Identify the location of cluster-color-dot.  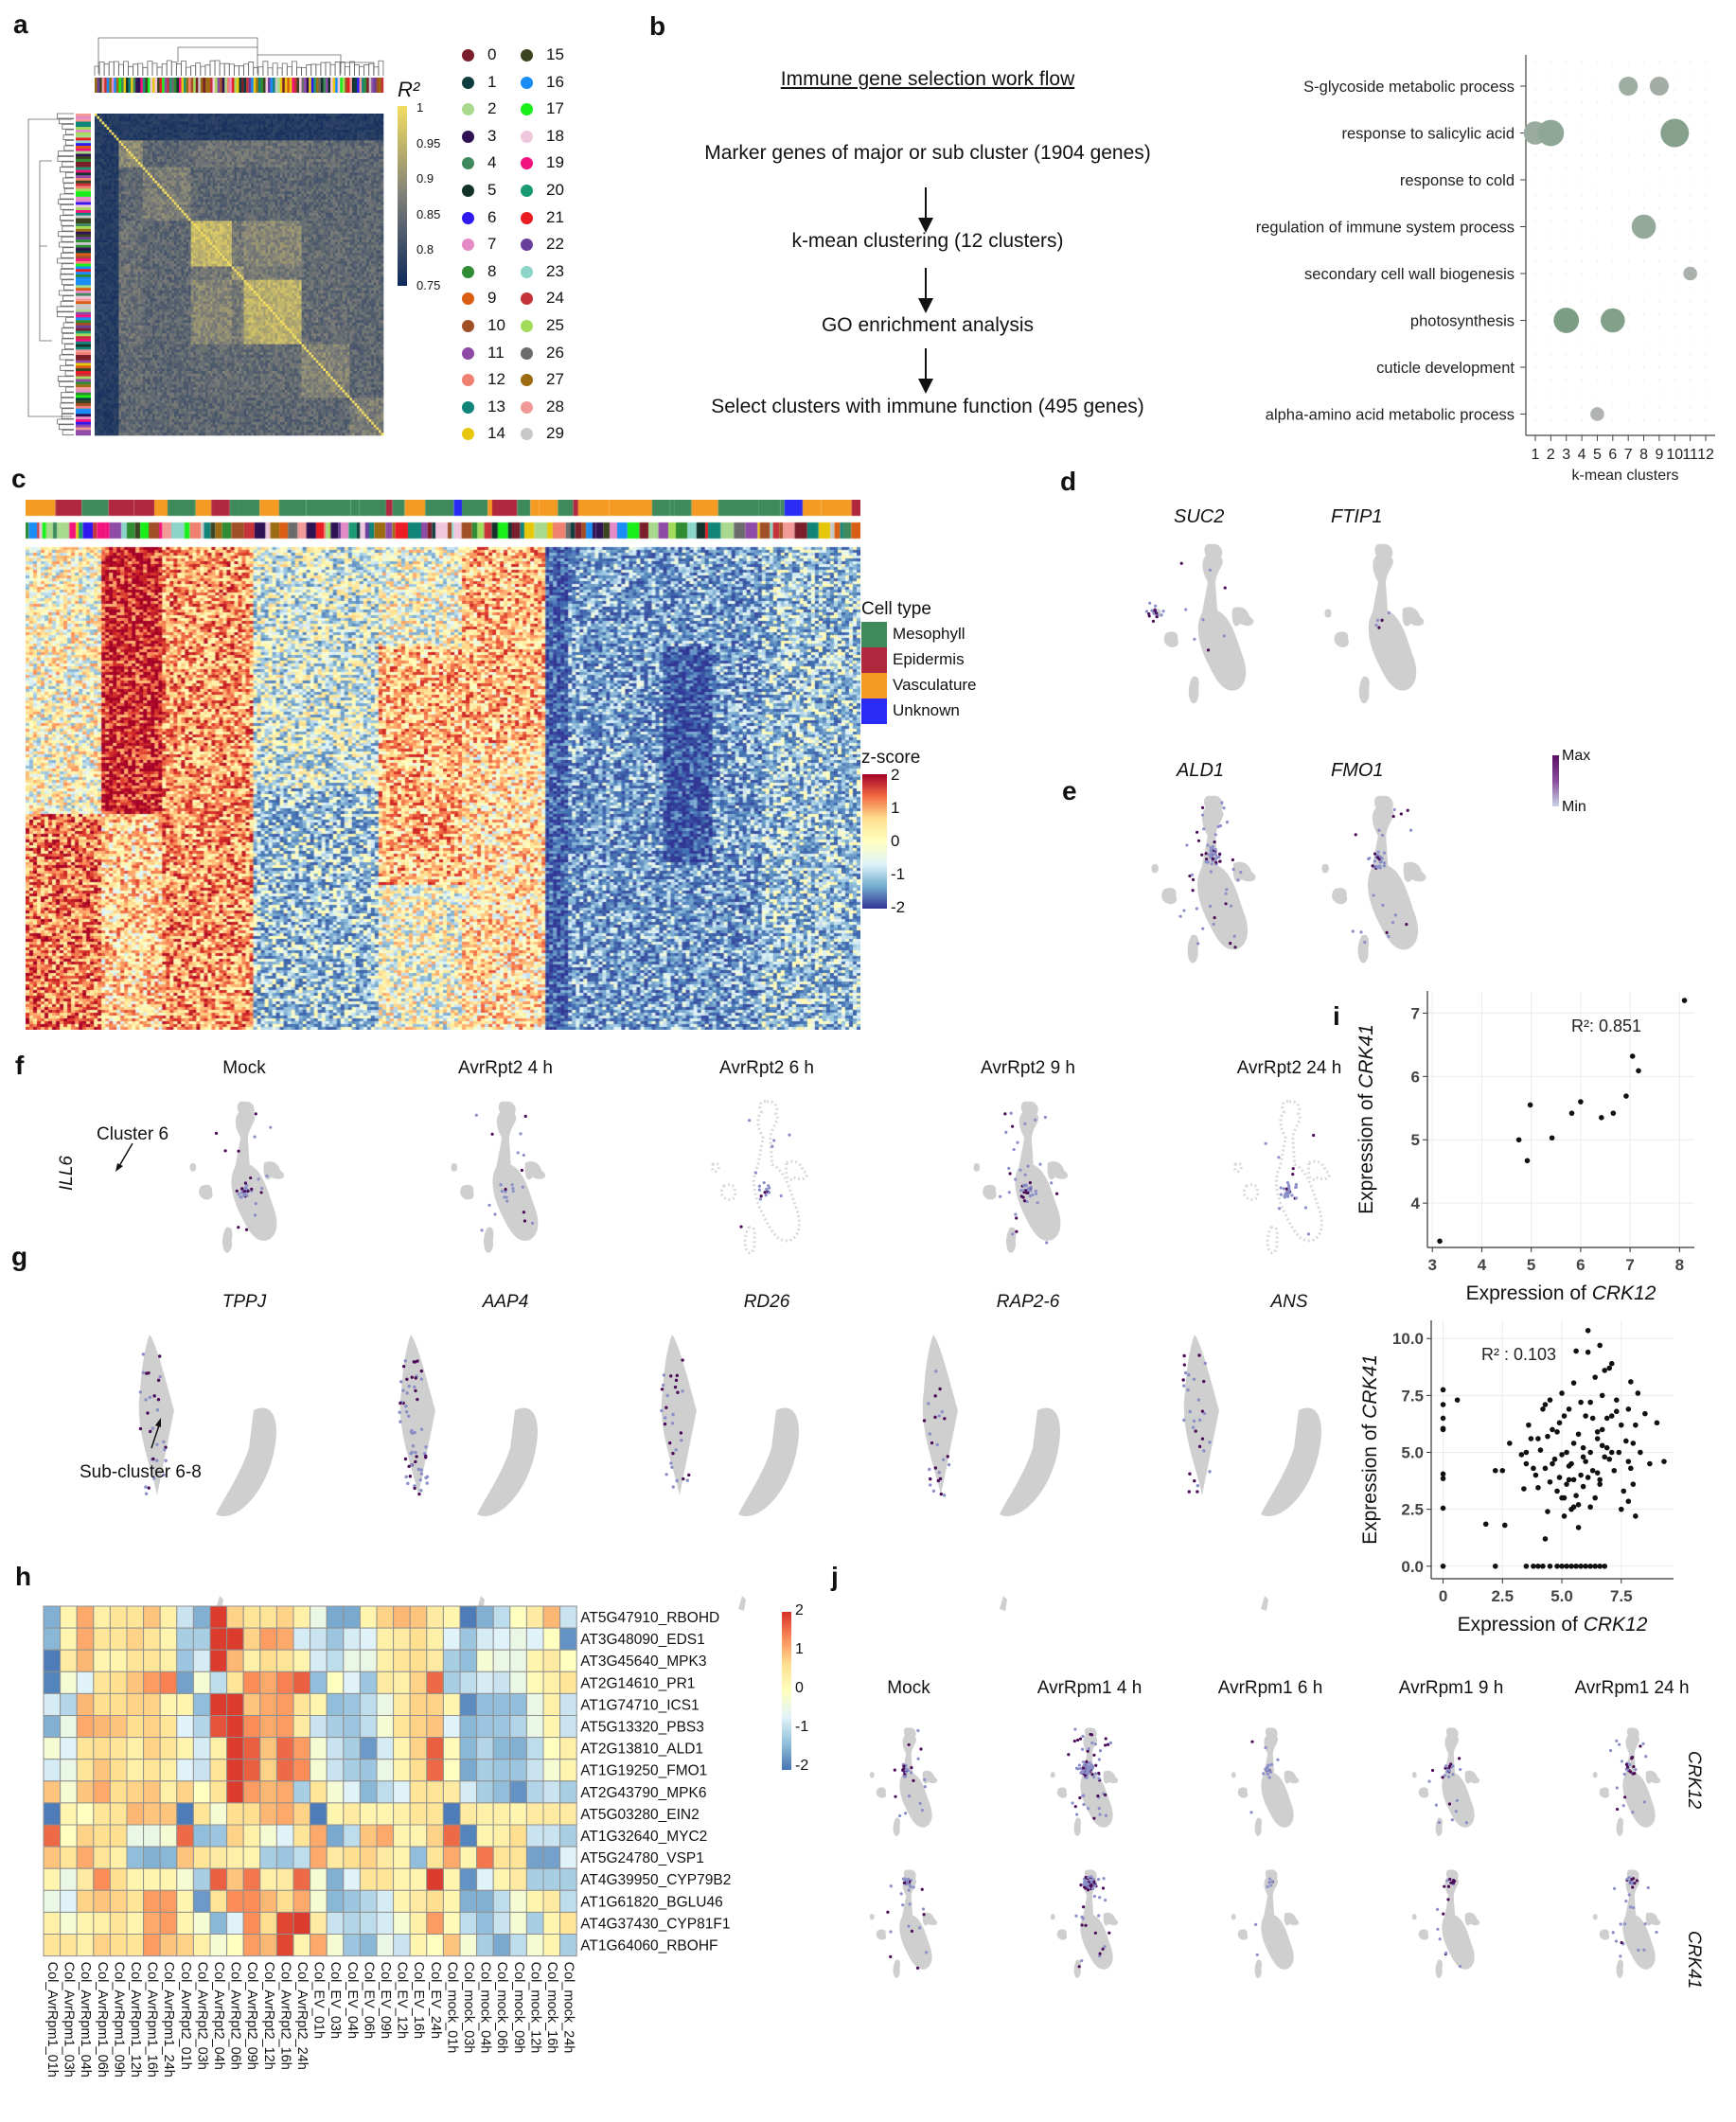
(468, 353).